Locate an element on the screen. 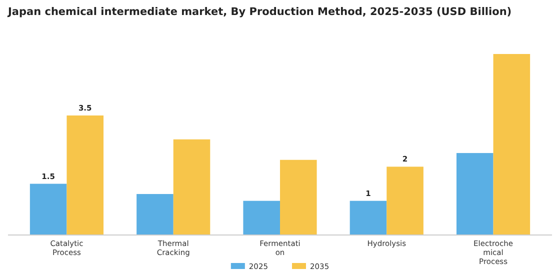  chart-title: Japan chemical intermediate market, By Production Method, 2025-2035 (USD Billion) is located at coordinates (259, 12).